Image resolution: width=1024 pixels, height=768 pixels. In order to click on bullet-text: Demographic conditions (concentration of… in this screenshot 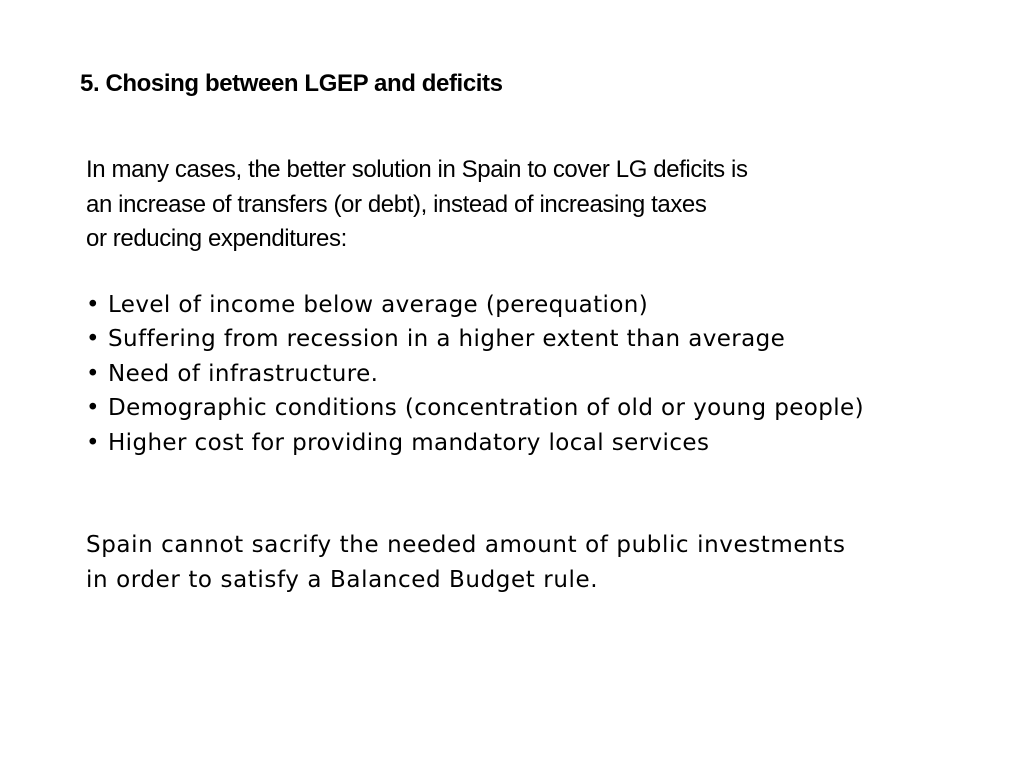, I will do `click(485, 408)`.